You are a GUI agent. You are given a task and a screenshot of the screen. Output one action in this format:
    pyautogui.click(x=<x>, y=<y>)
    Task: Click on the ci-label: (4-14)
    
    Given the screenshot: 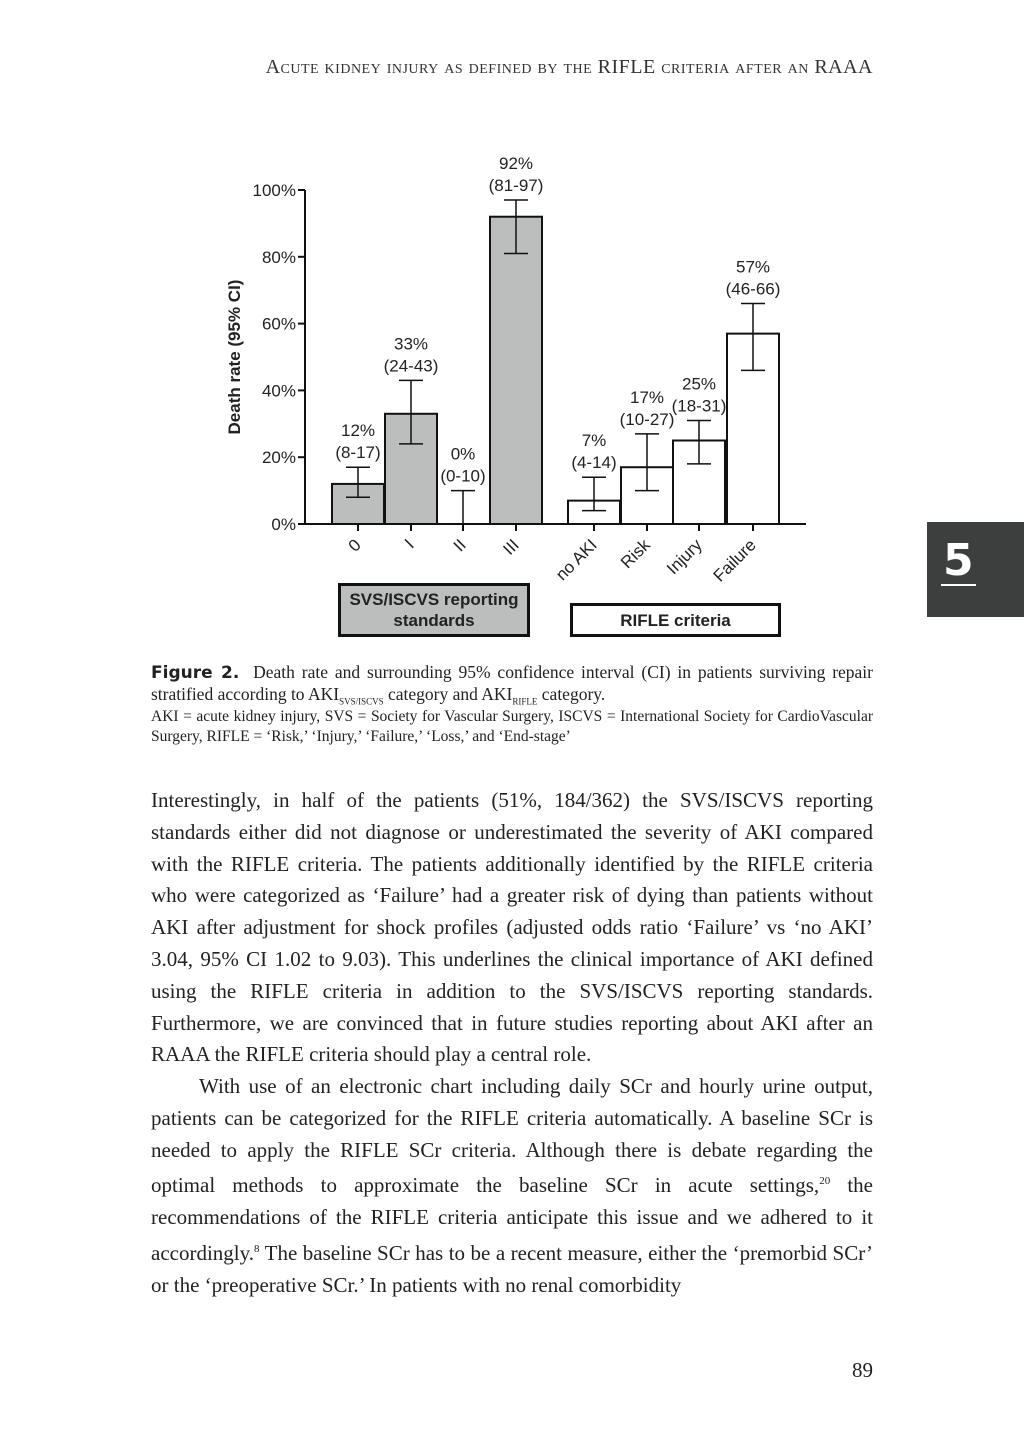 What is the action you would take?
    pyautogui.click(x=593, y=462)
    